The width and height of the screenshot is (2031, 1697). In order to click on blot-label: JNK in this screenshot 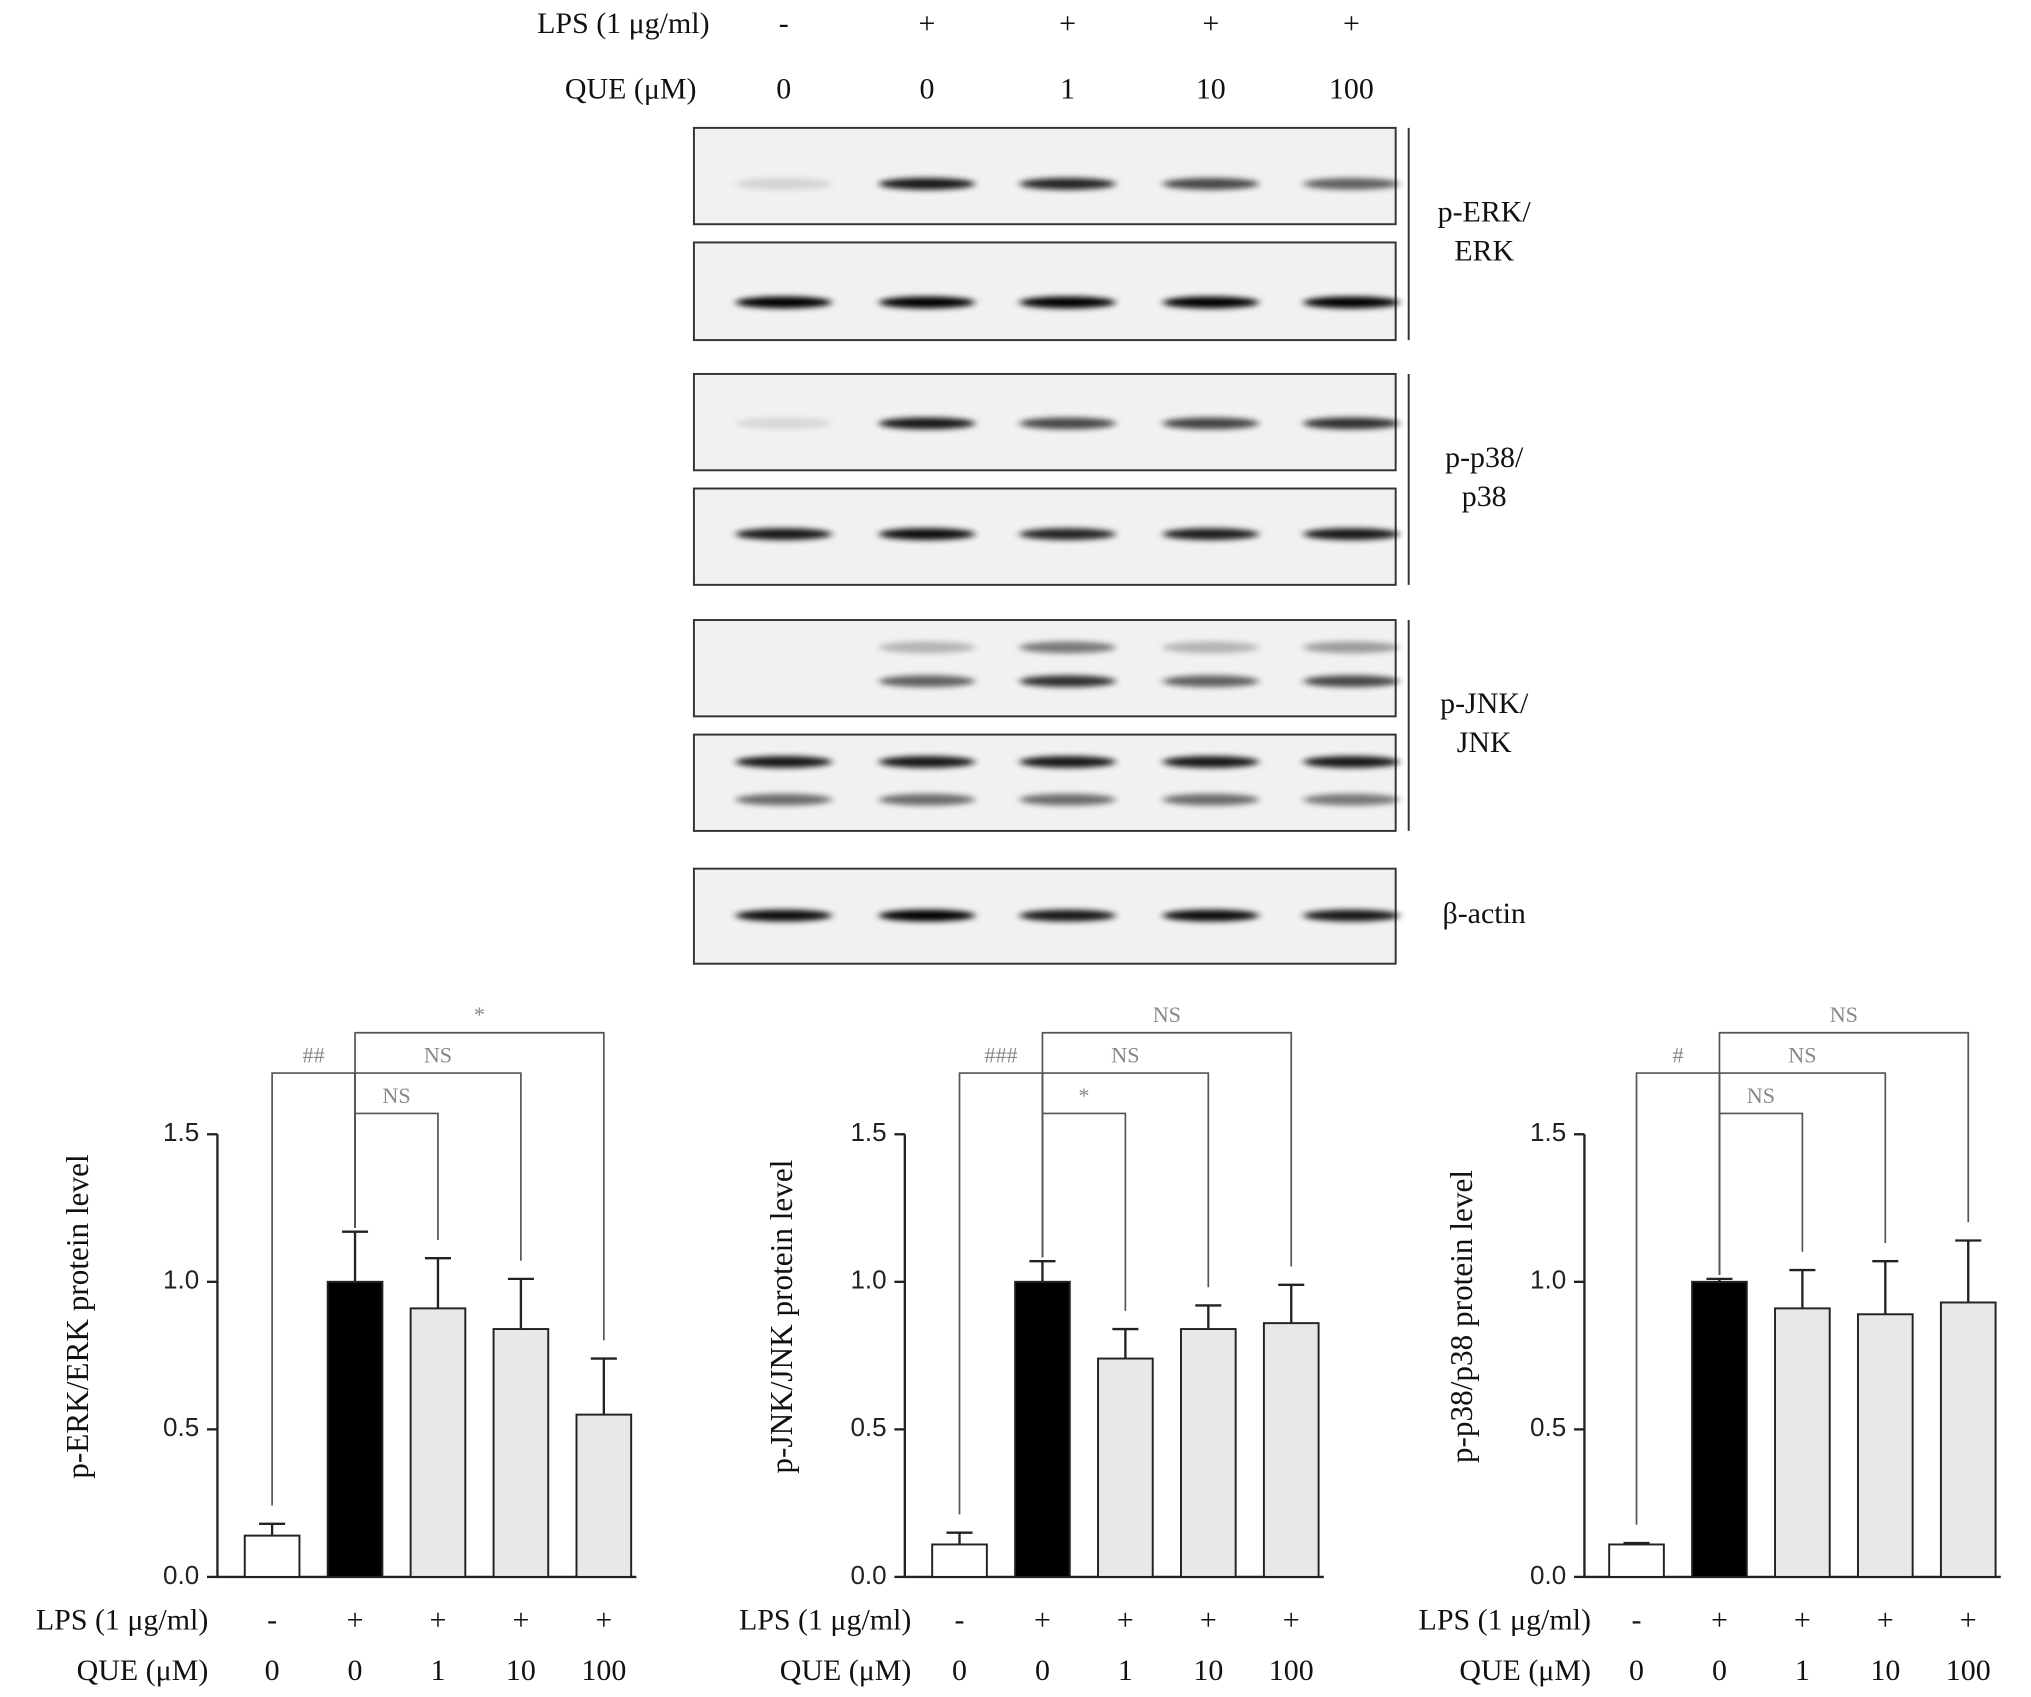, I will do `click(1484, 742)`.